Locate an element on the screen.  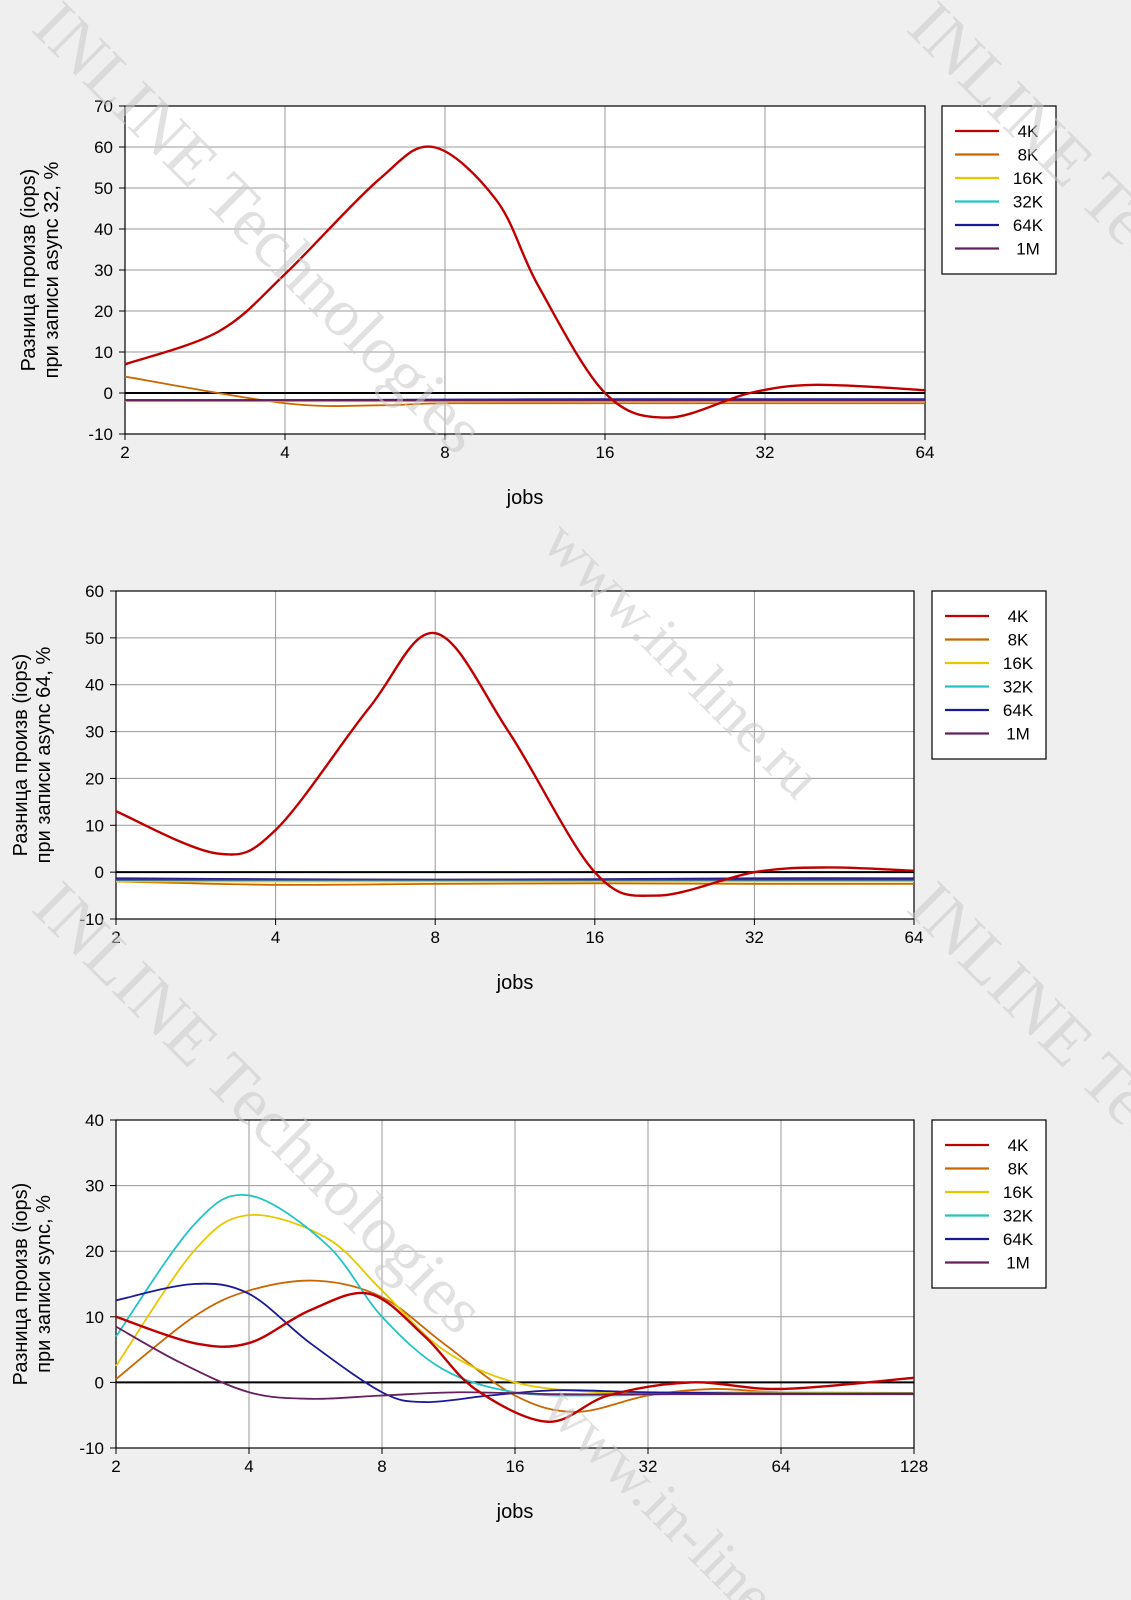
chart-3-series-64K-line is located at coordinates (515, 1342).